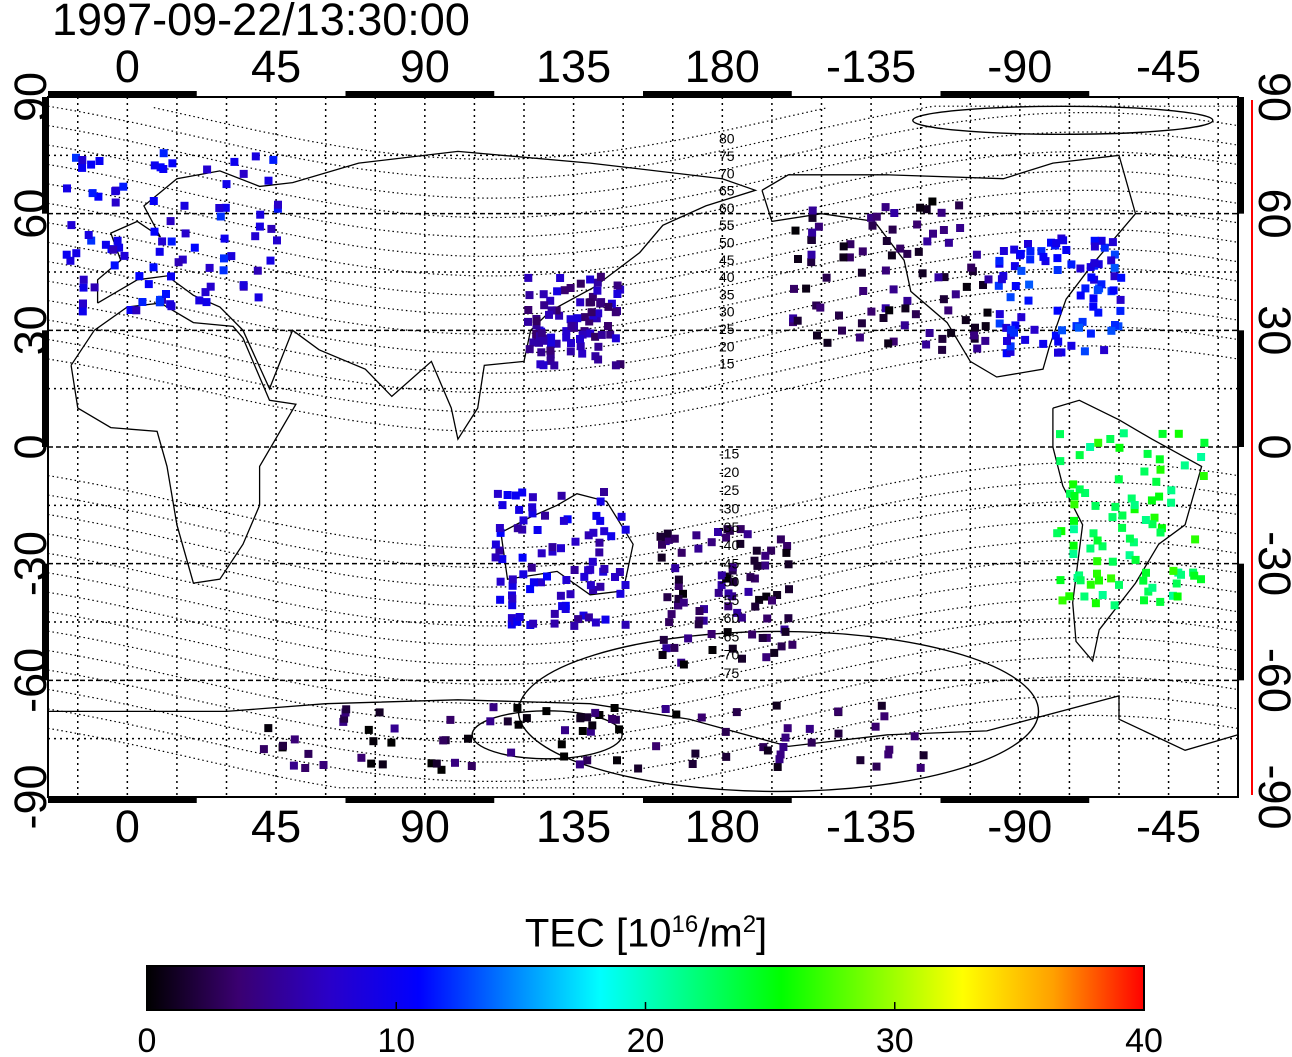 The image size is (1292, 1057). What do you see at coordinates (1241, 388) in the screenshot?
I see `axis-bar` at bounding box center [1241, 388].